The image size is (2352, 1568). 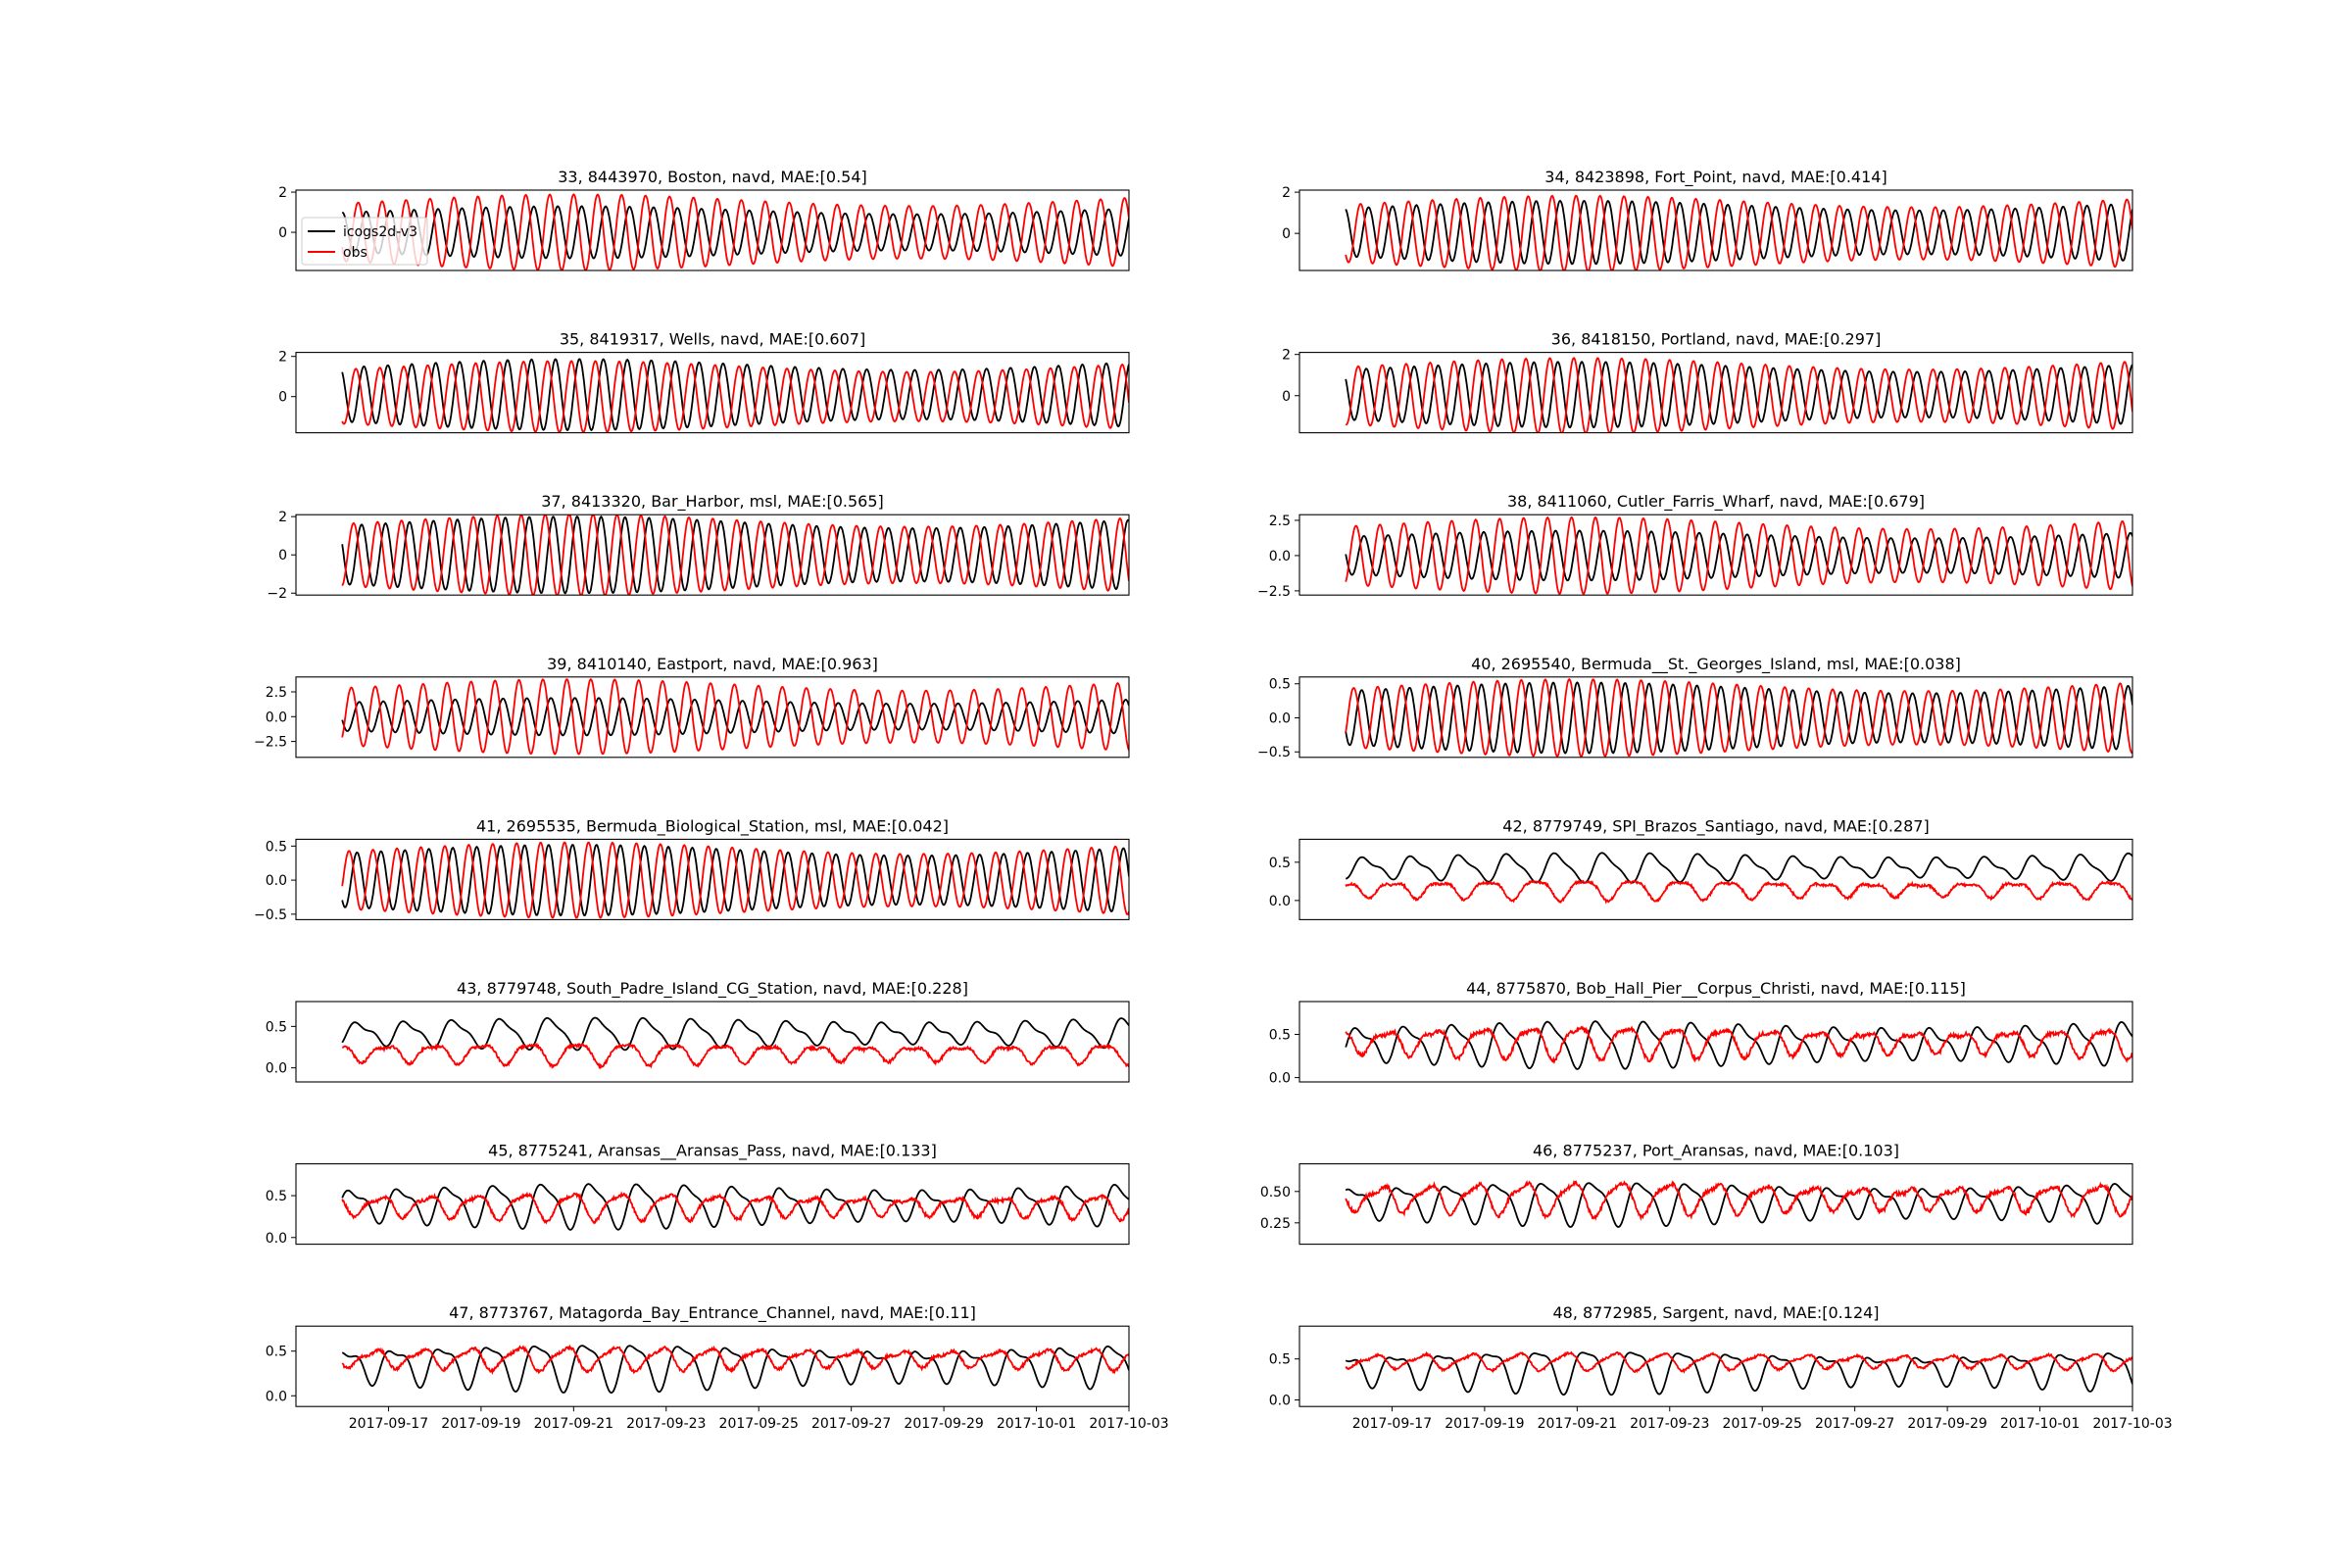 I want to click on y-tick-label: −0.5, so click(x=270, y=915).